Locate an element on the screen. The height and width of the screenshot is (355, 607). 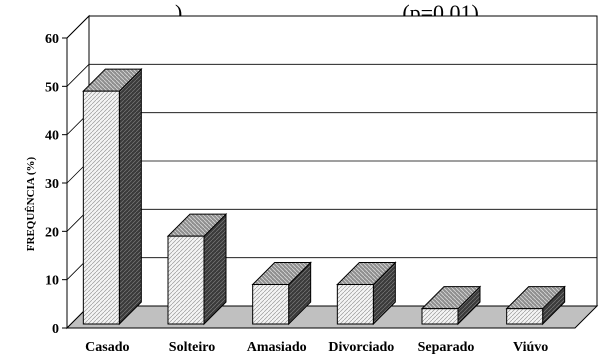
bar-divorciado is located at coordinates (366, 293).